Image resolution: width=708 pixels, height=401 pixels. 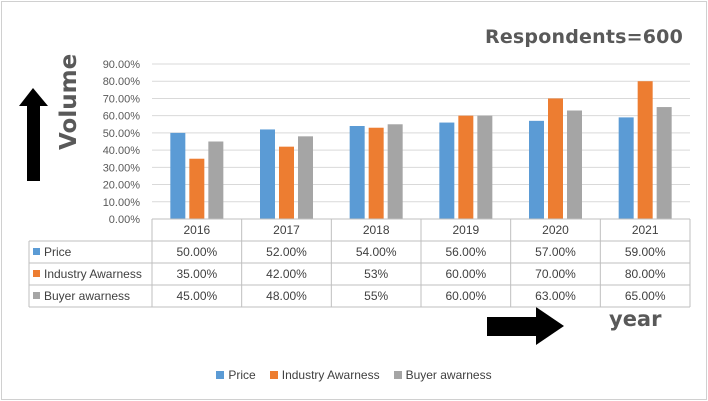 I want to click on x-tick-label: 2020, so click(x=555, y=230).